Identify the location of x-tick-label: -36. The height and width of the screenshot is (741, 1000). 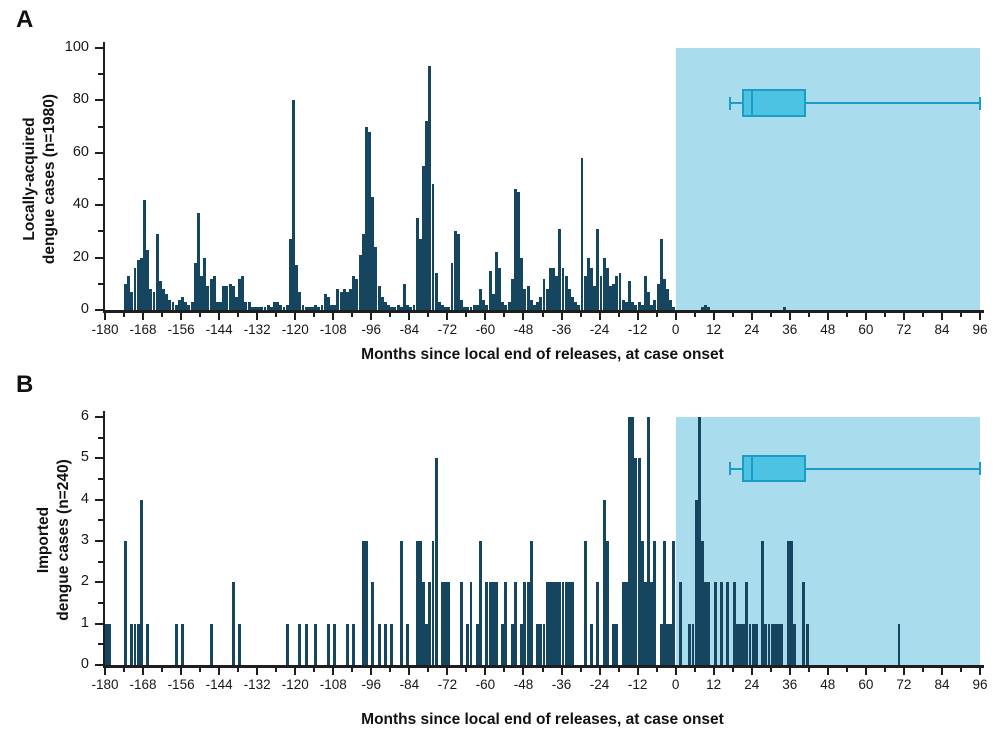
(561, 329).